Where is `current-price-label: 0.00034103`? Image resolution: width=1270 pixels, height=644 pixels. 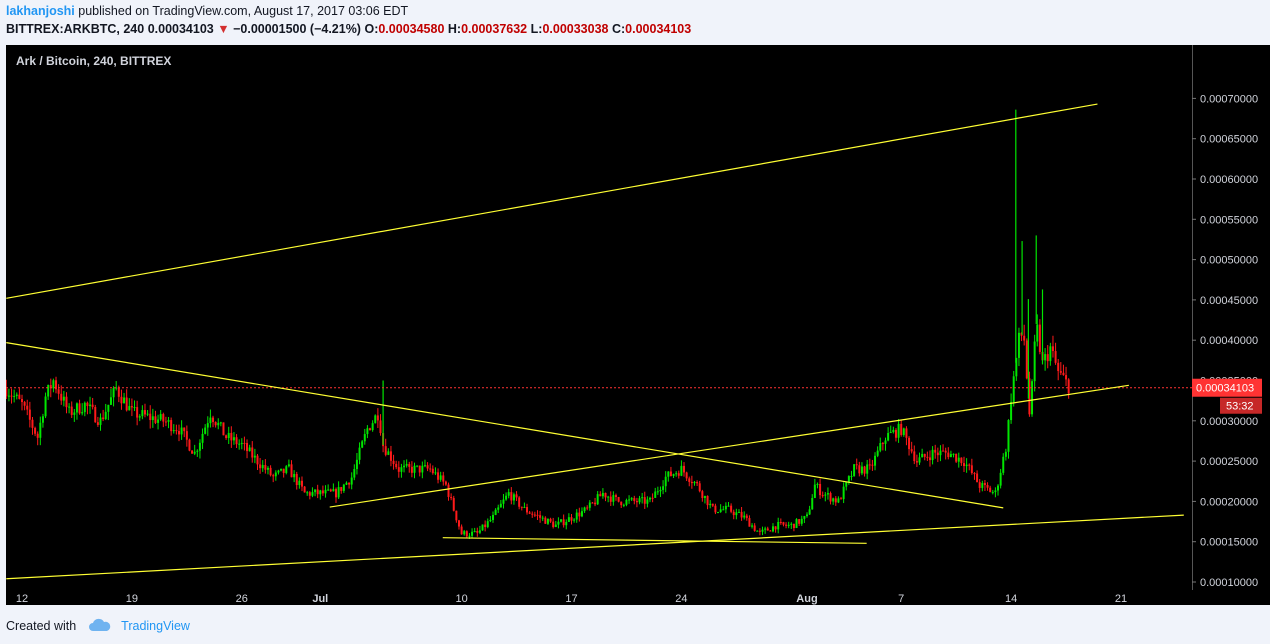
current-price-label: 0.00034103 is located at coordinates (1225, 389).